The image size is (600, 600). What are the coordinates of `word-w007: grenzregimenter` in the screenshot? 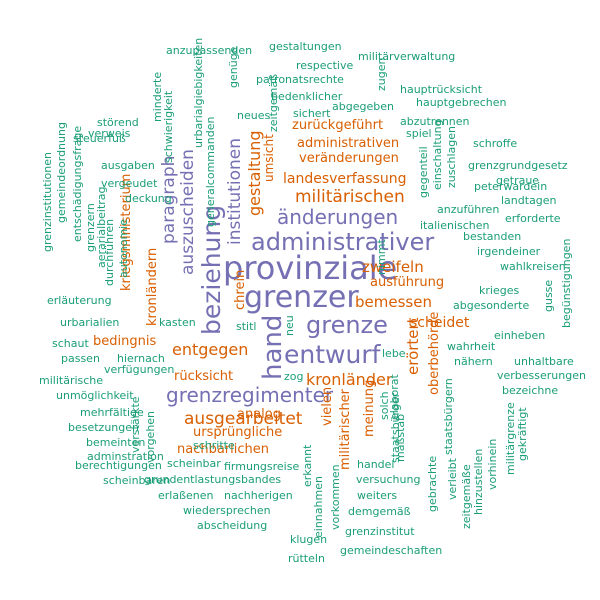 It's located at (250, 395).